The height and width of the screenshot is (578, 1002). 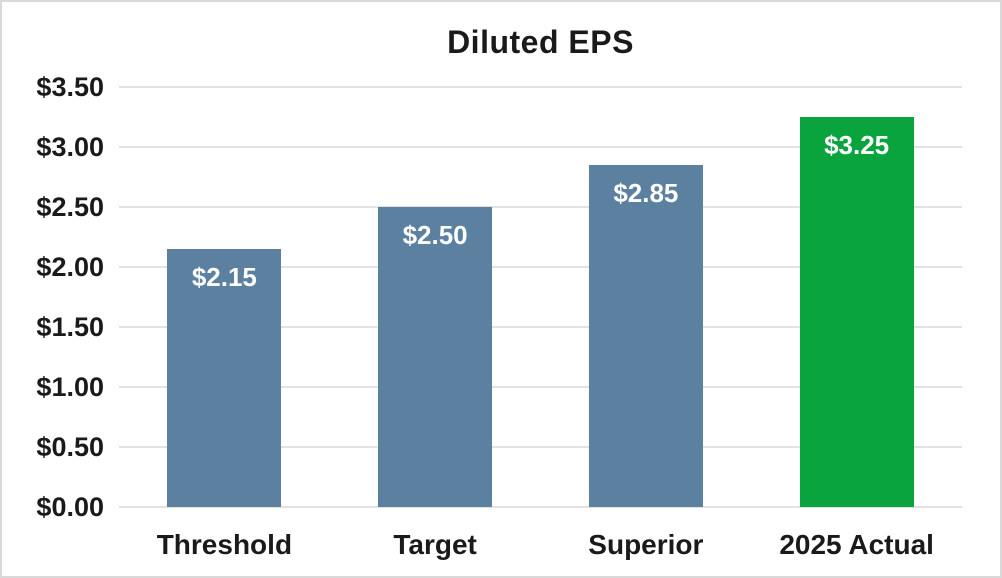 What do you see at coordinates (70, 387) in the screenshot?
I see `y-axis-tick-label: $1.00` at bounding box center [70, 387].